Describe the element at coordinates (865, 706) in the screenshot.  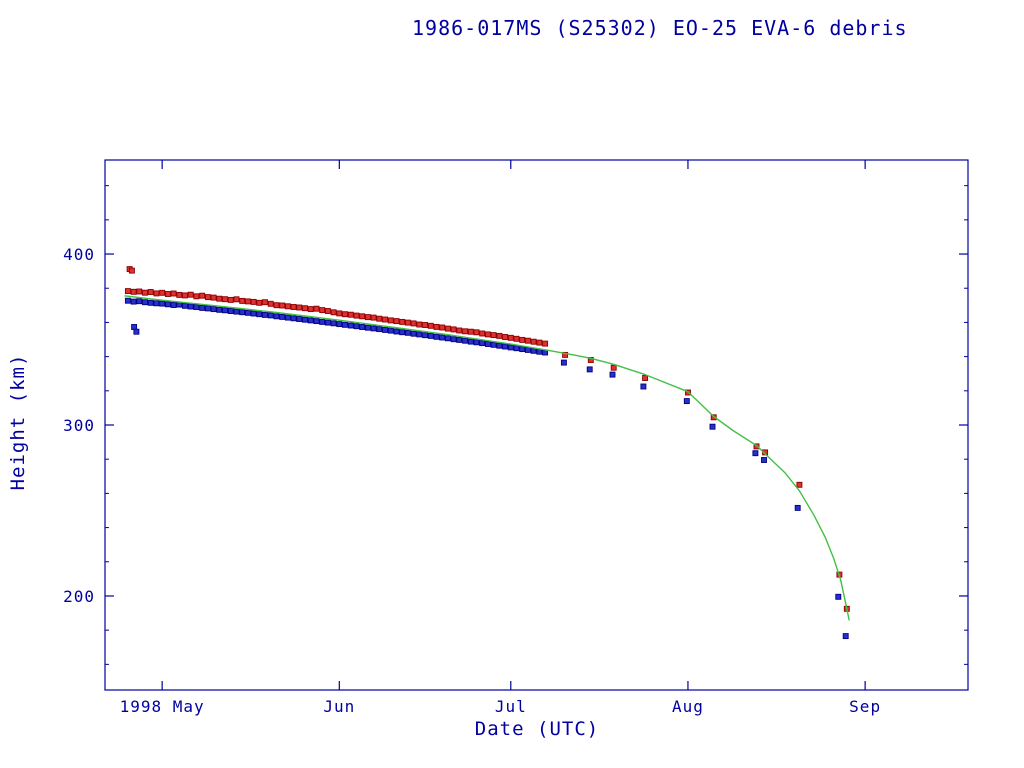
I see `x-tick-label: Sep` at that location.